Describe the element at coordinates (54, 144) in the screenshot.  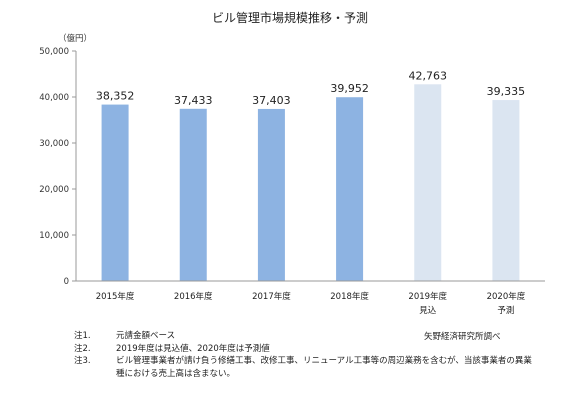
I see `y-tick-label: 30,000` at that location.